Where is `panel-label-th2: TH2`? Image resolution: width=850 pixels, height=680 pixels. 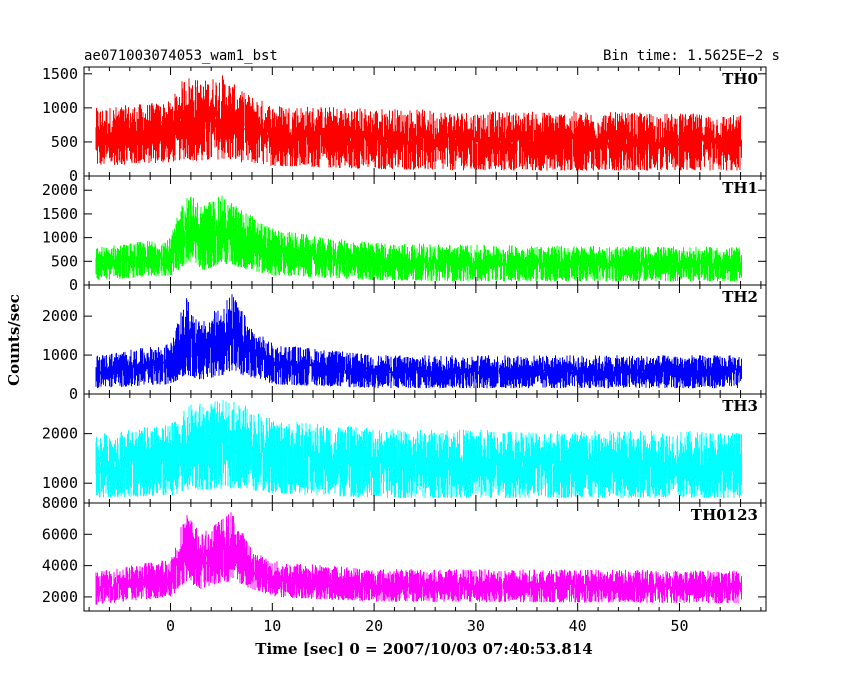
panel-label-th2: TH2 is located at coordinates (740, 297).